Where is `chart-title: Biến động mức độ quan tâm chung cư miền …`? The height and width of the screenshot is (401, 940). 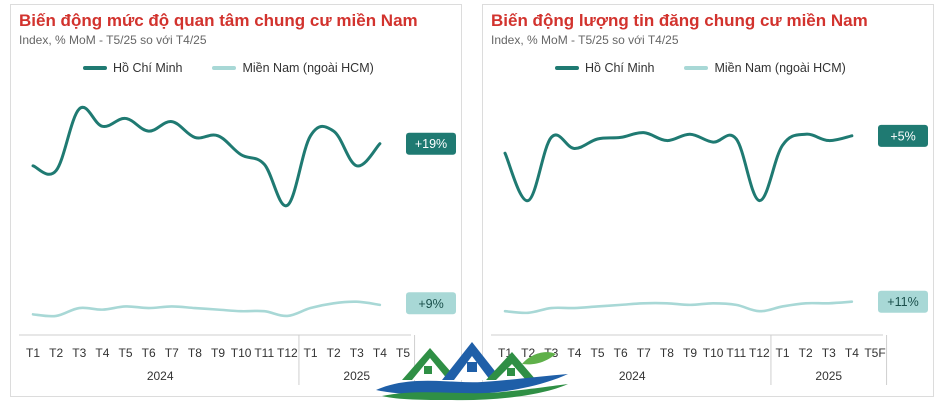 chart-title: Biến động mức độ quan tâm chung cư miền … is located at coordinates (218, 20).